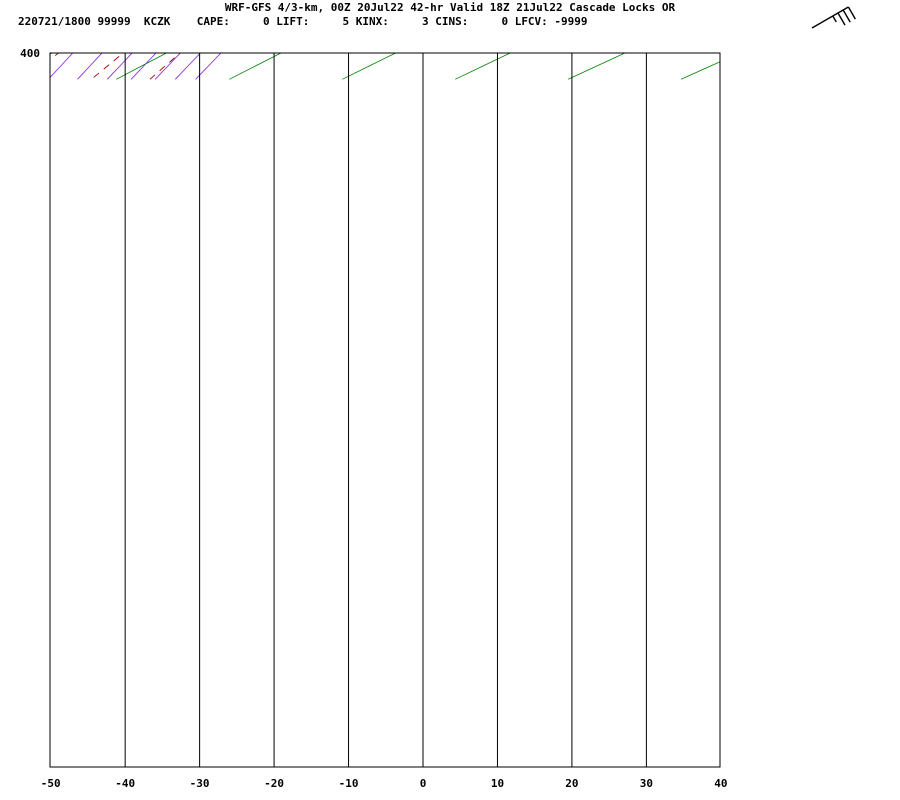  I want to click on x-tick-label: -50, so click(51, 783).